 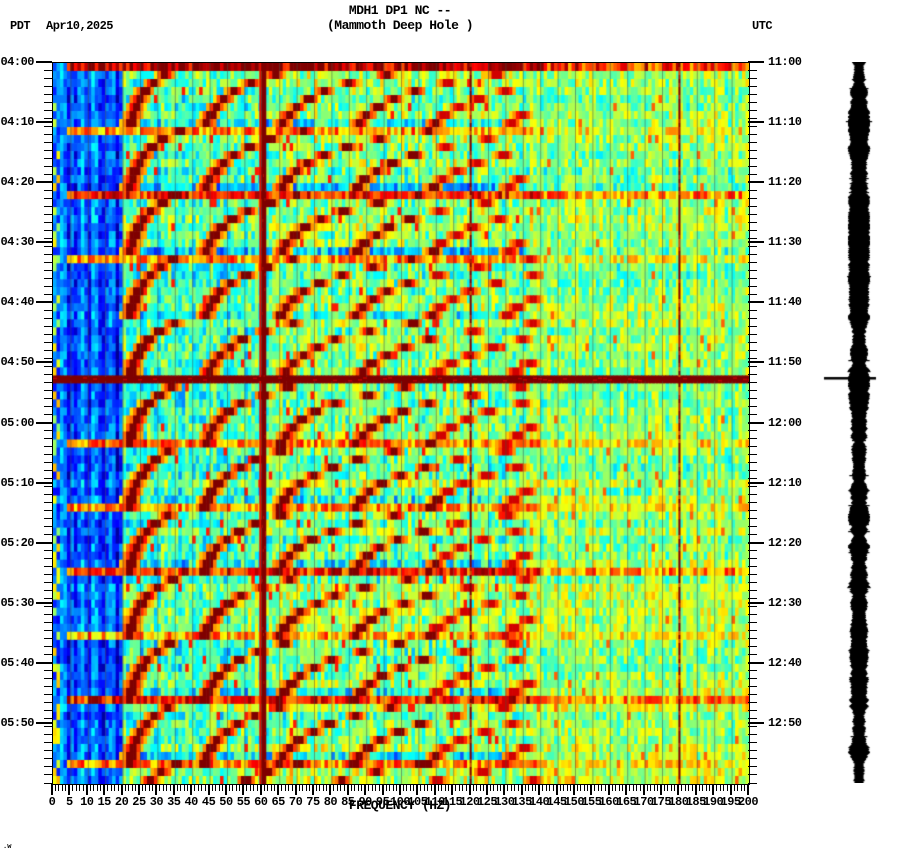 I want to click on date-label: Apr10,2025, so click(x=80, y=26).